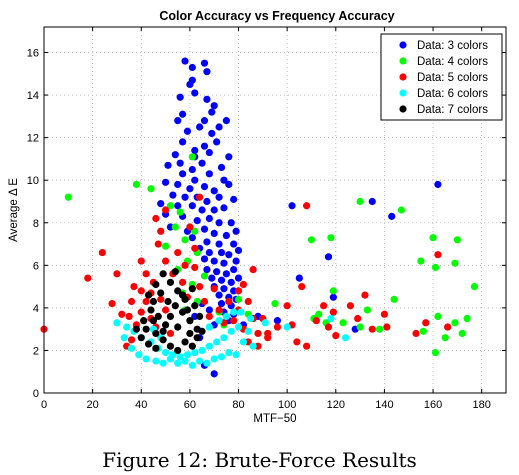 This screenshot has height=475, width=519. I want to click on chart-title: Color Accuracy vs Frequency Accuracy, so click(276, 16).